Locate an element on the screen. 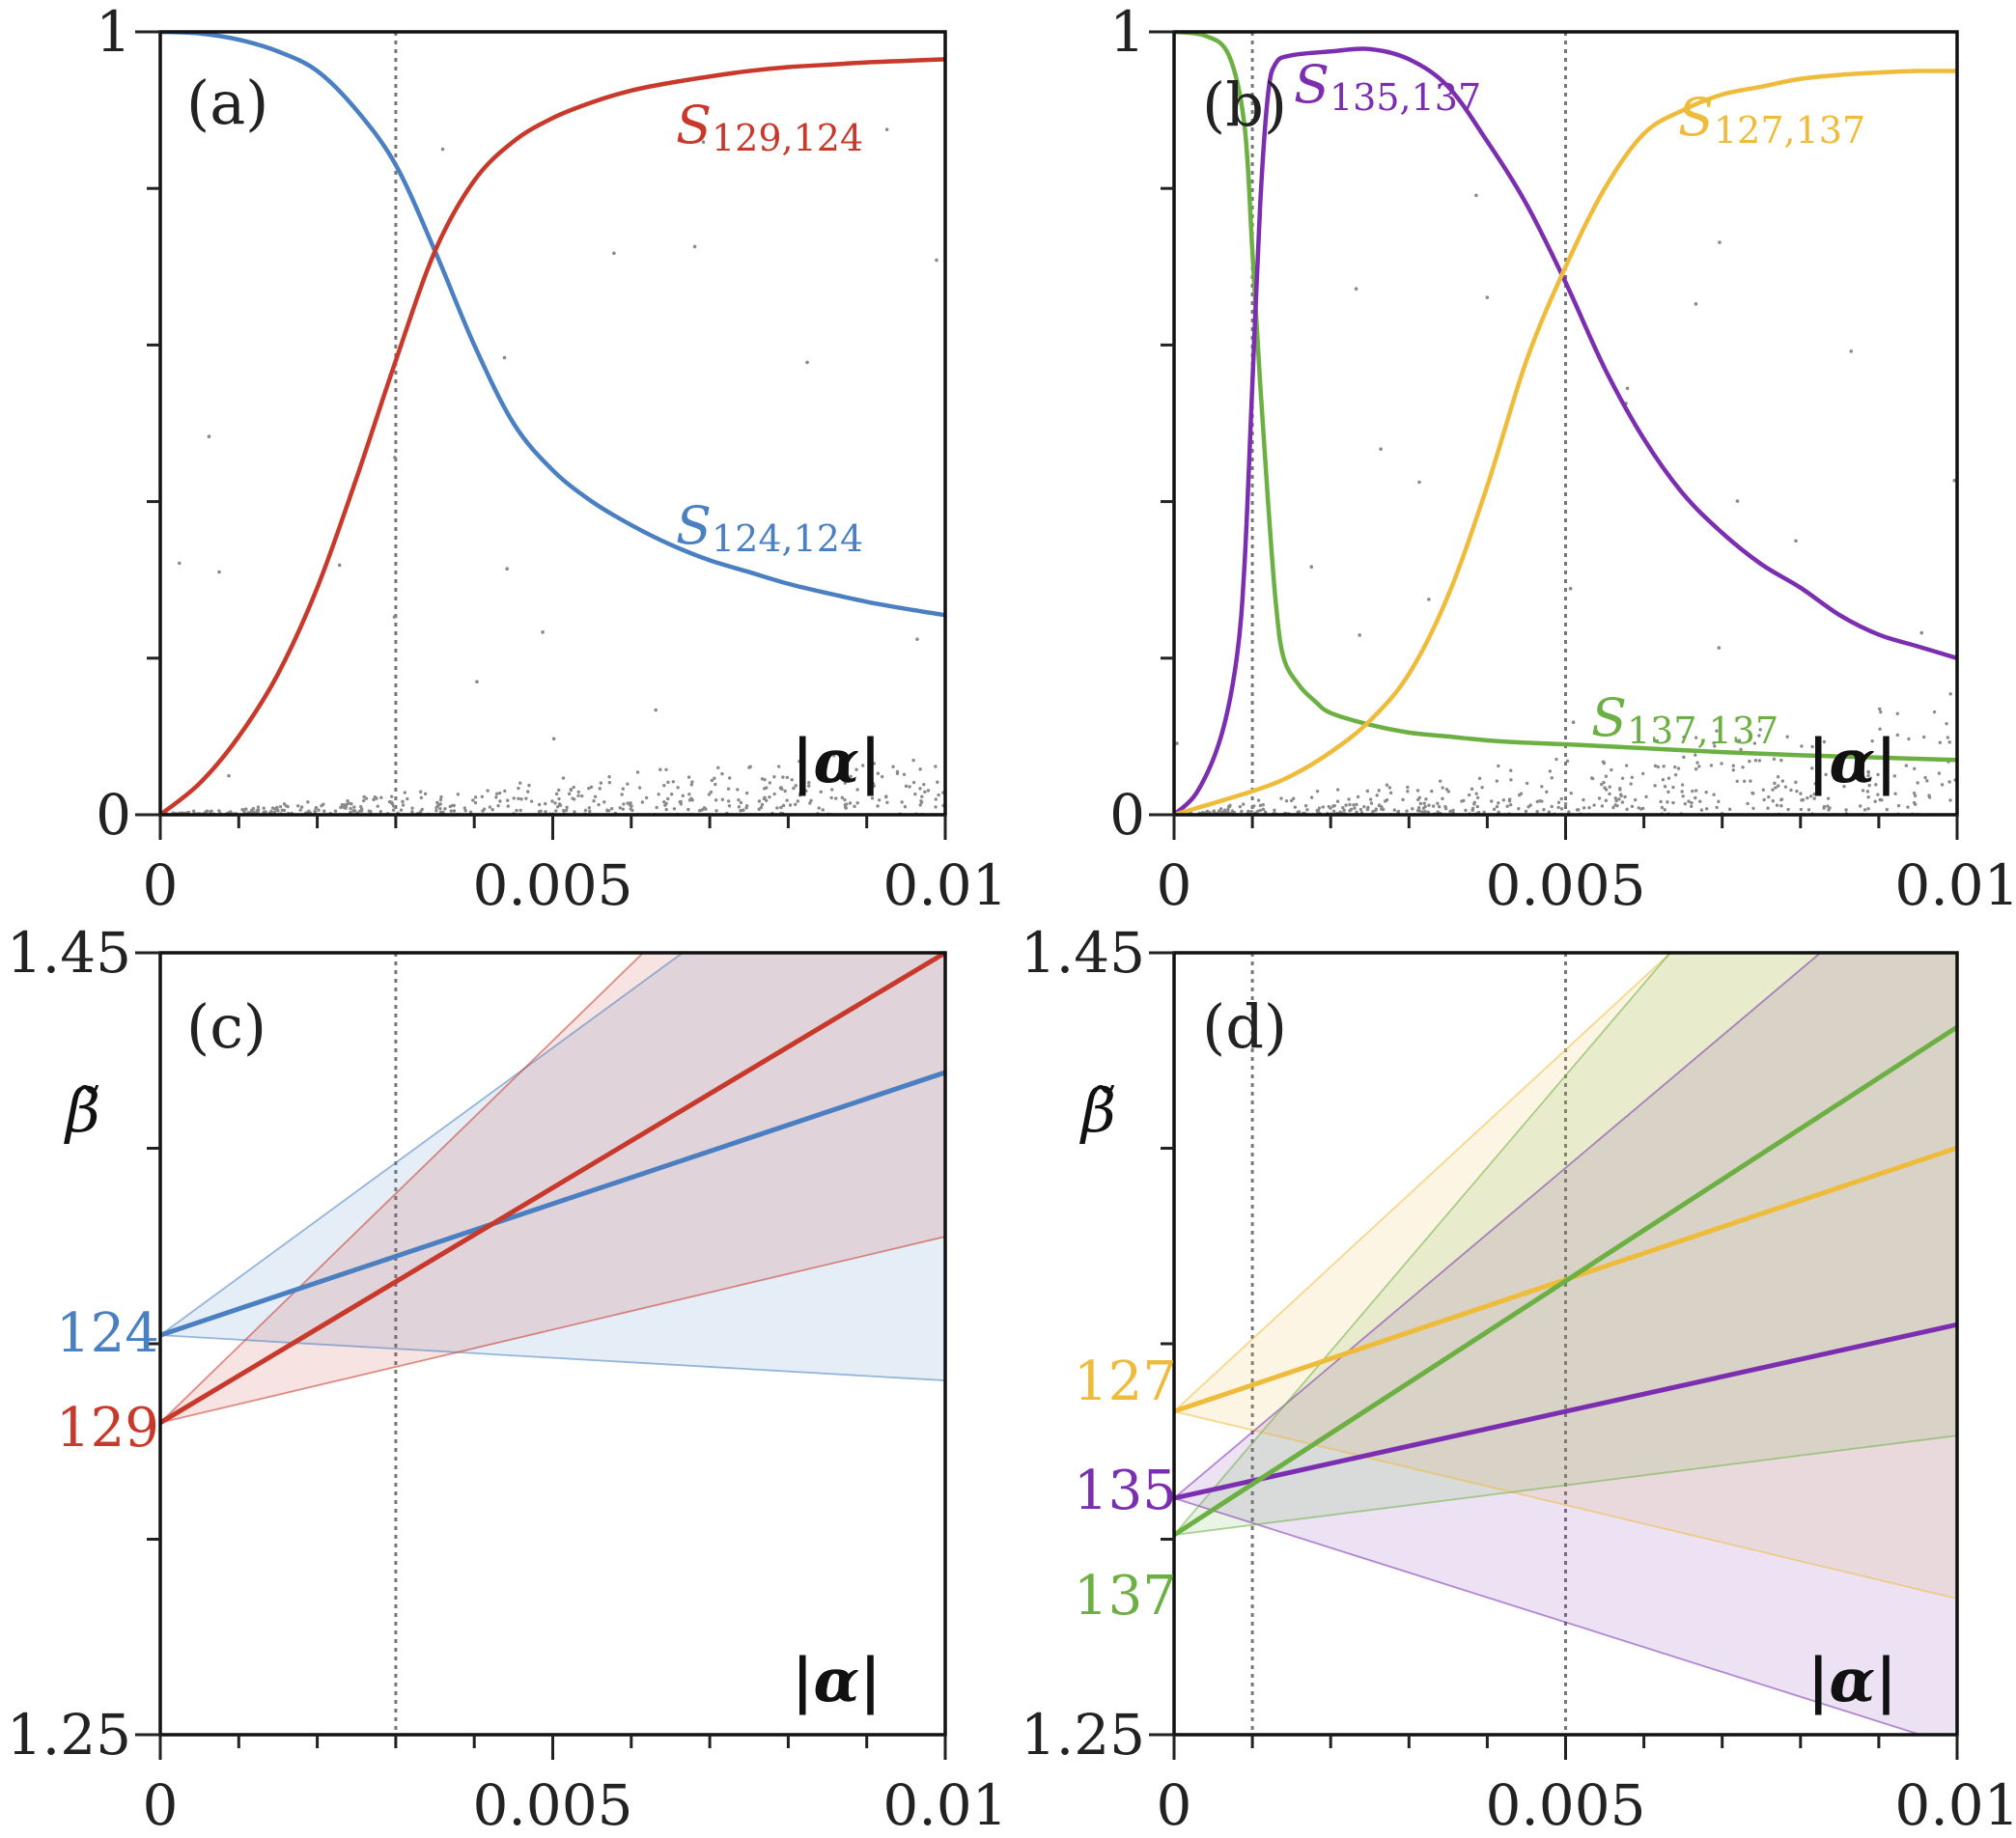 The height and width of the screenshot is (1838, 2016). x-tick-label: 0.005 is located at coordinates (1565, 885).